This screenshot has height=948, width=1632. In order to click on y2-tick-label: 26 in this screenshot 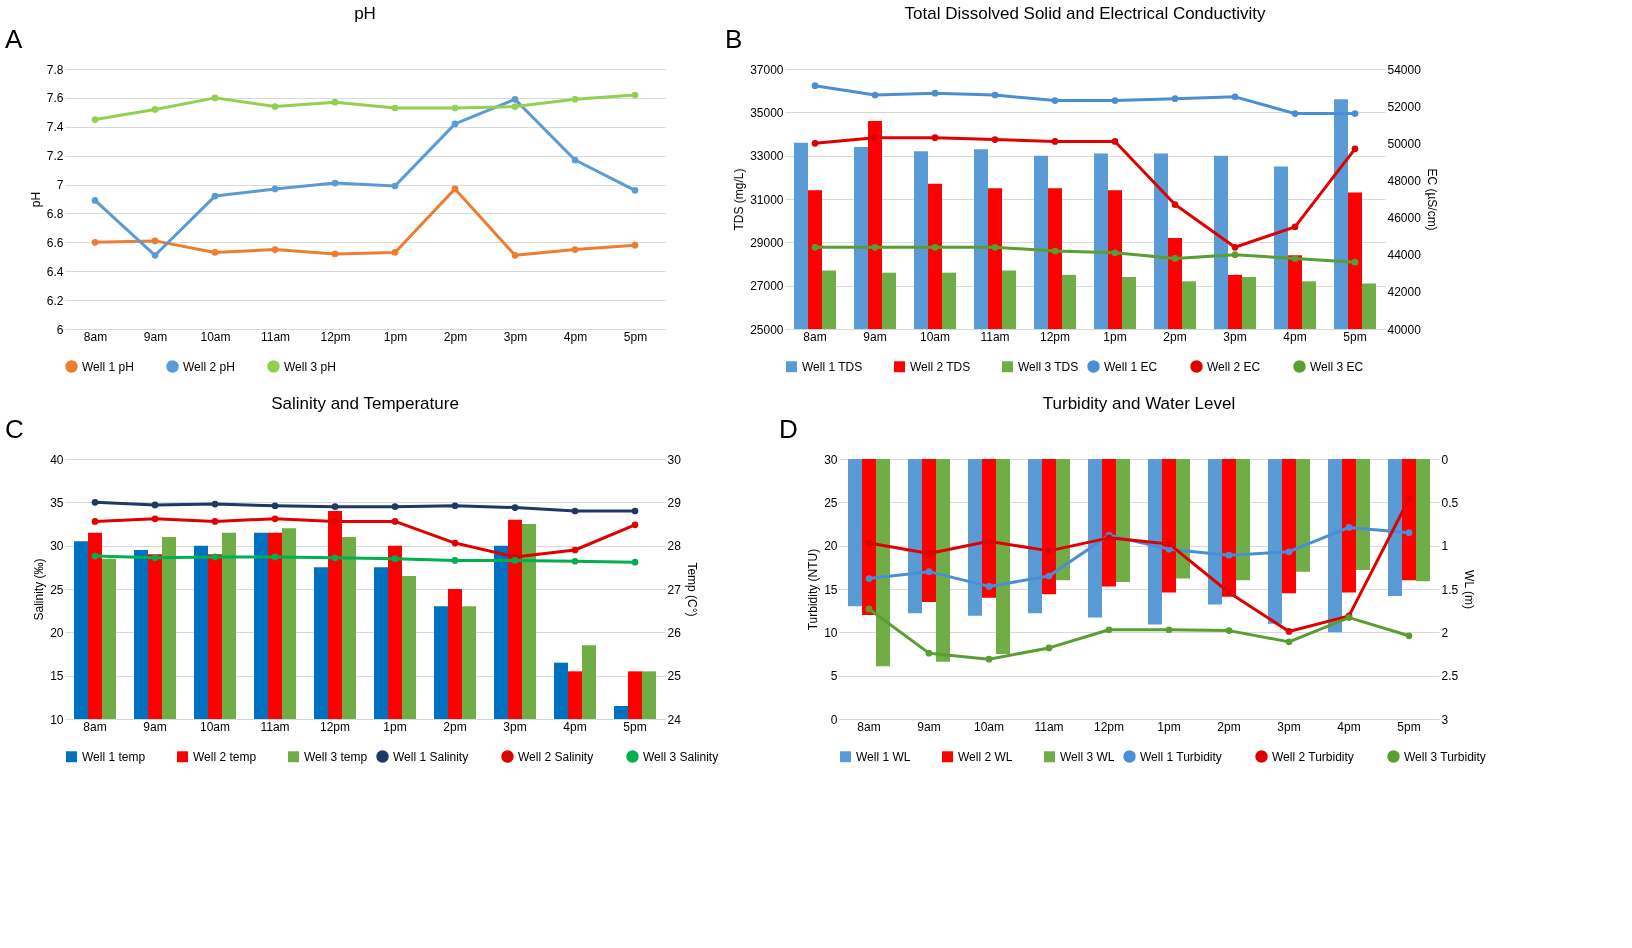, I will do `click(674, 632)`.